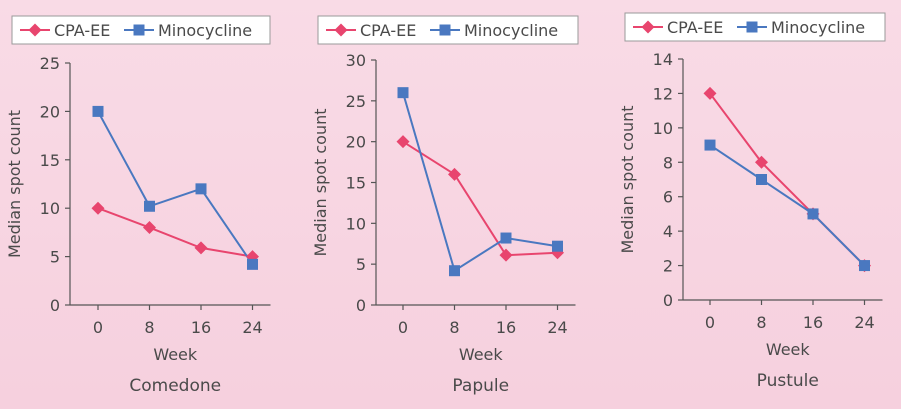 Image resolution: width=901 pixels, height=409 pixels. Describe the element at coordinates (668, 231) in the screenshot. I see `y-tick-label-2: 4` at that location.